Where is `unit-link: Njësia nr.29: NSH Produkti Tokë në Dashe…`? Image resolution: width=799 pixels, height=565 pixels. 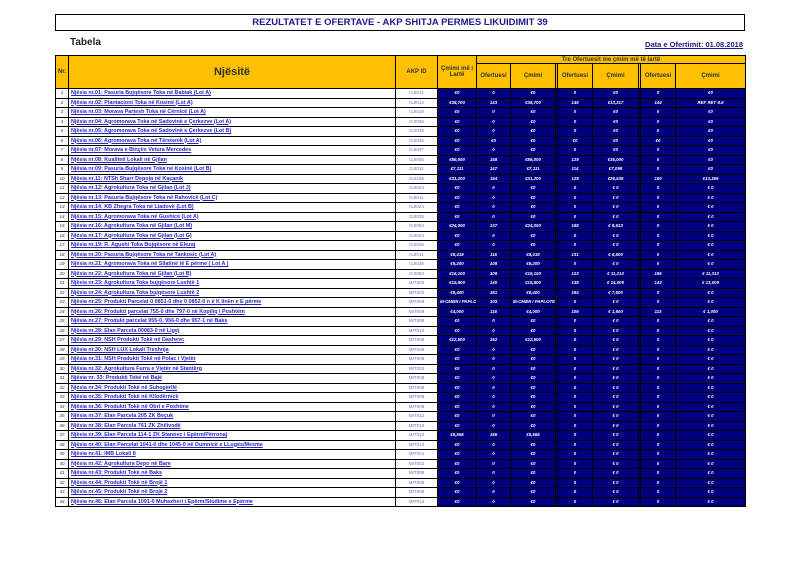
unit-link: Njësia nr.29: NSH Produkti Tokë në Dashe… is located at coordinates (232, 340).